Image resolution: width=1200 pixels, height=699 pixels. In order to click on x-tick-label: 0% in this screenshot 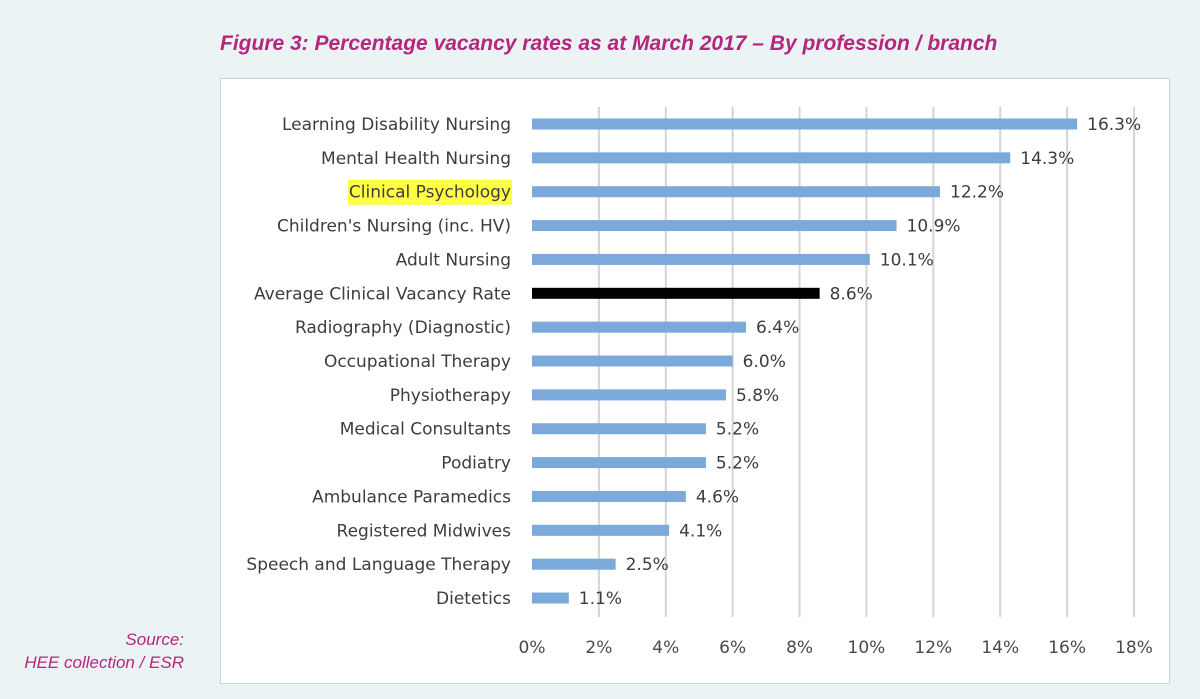, I will do `click(532, 648)`.